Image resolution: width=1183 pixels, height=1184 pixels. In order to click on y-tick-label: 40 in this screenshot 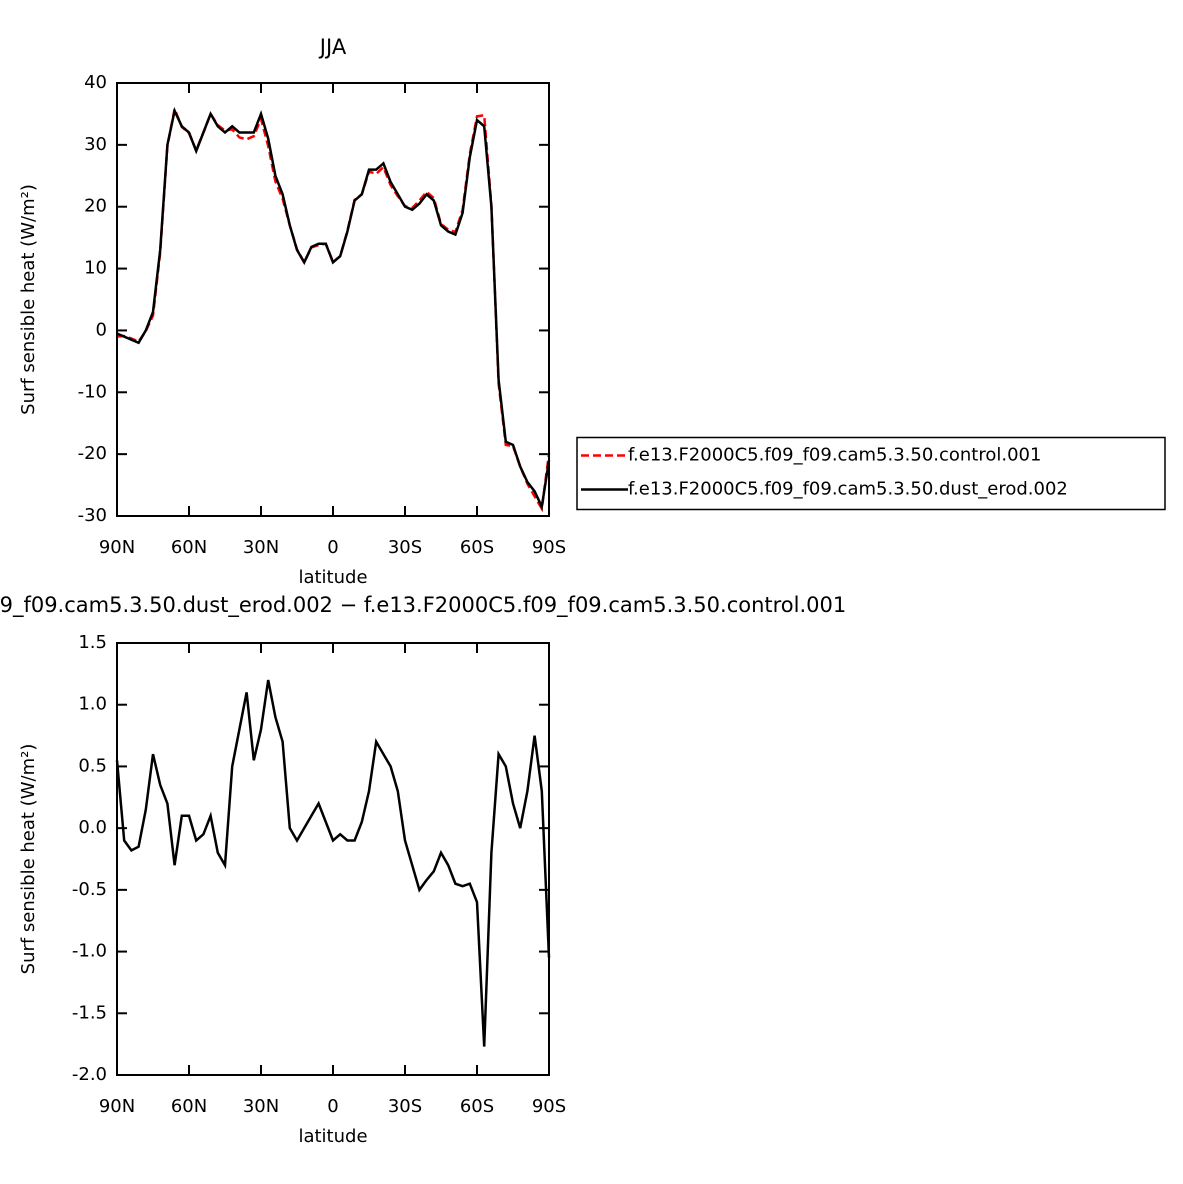, I will do `click(95, 82)`.